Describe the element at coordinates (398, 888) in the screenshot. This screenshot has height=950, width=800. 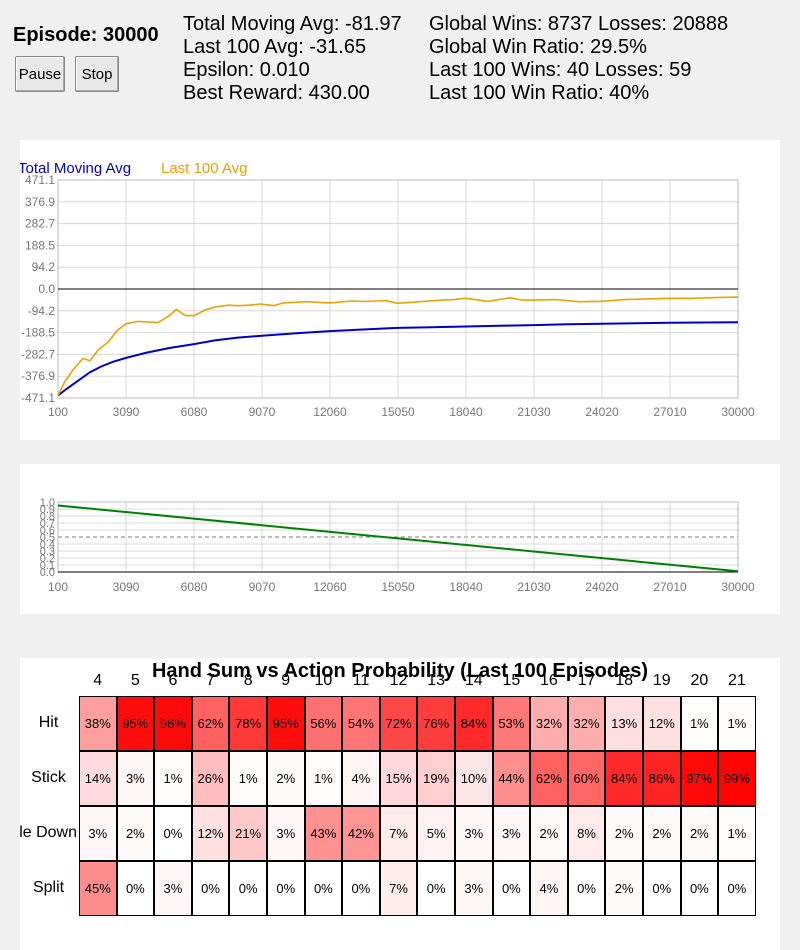
I see `heatmap-cell: 7%` at that location.